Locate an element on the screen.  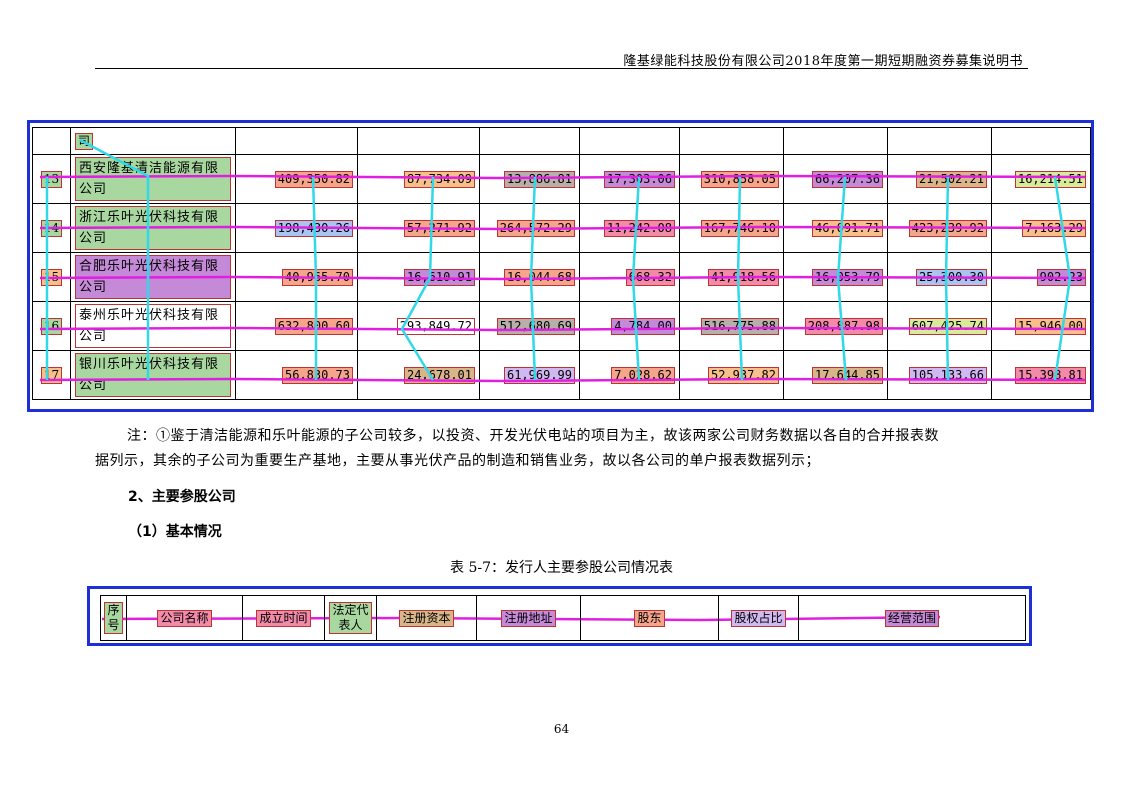
row-index: 15 is located at coordinates (51, 277).